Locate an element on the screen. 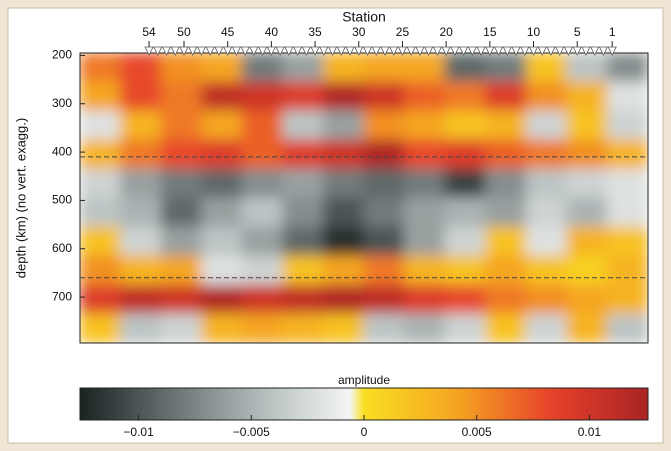 The height and width of the screenshot is (451, 671). x-tick-label: 1 is located at coordinates (612, 32).